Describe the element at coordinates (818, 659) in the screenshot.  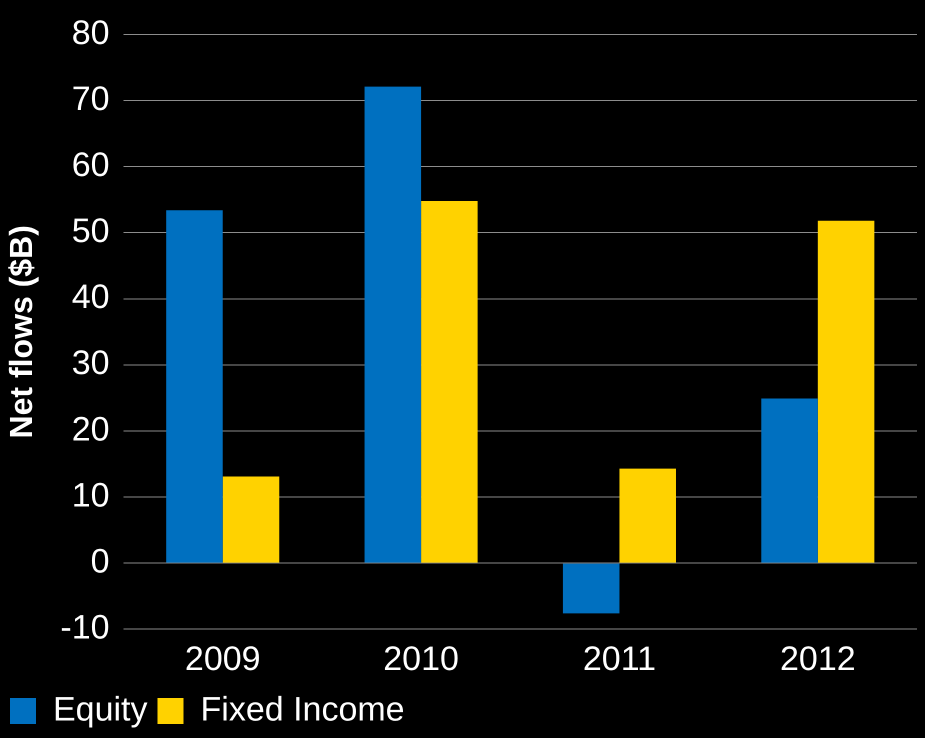
I see `x-tick-label: 2012` at that location.